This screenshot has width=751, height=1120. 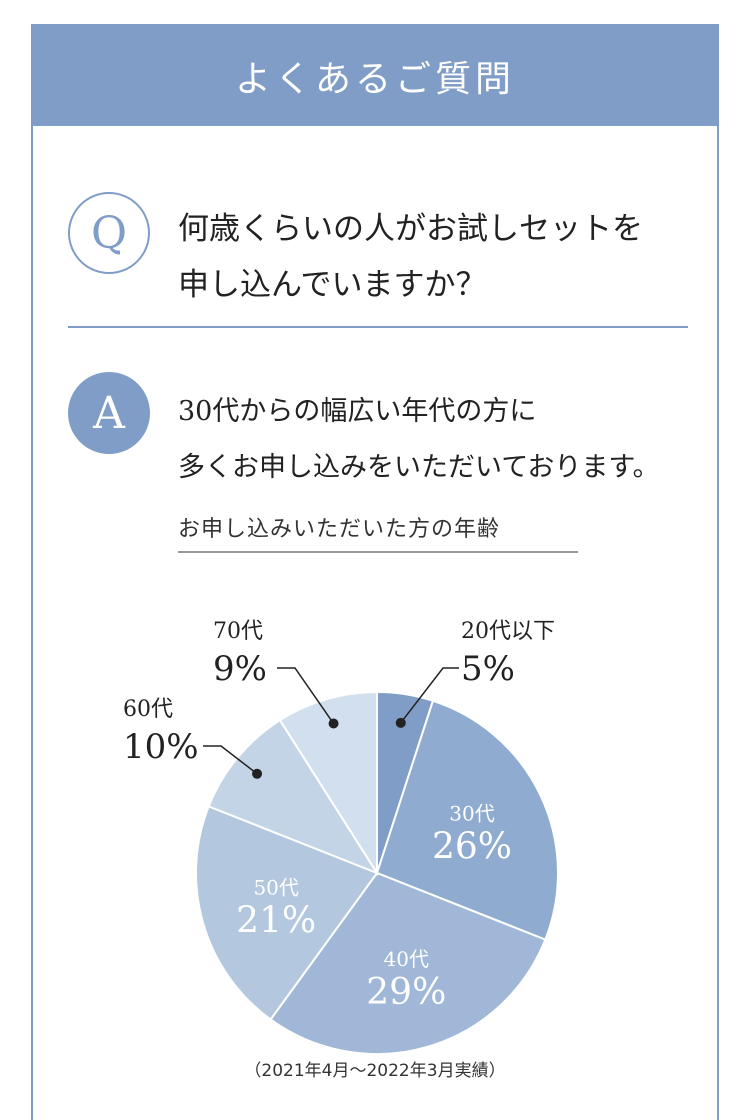 I want to click on slice-category-label: 40代, so click(x=406, y=959).